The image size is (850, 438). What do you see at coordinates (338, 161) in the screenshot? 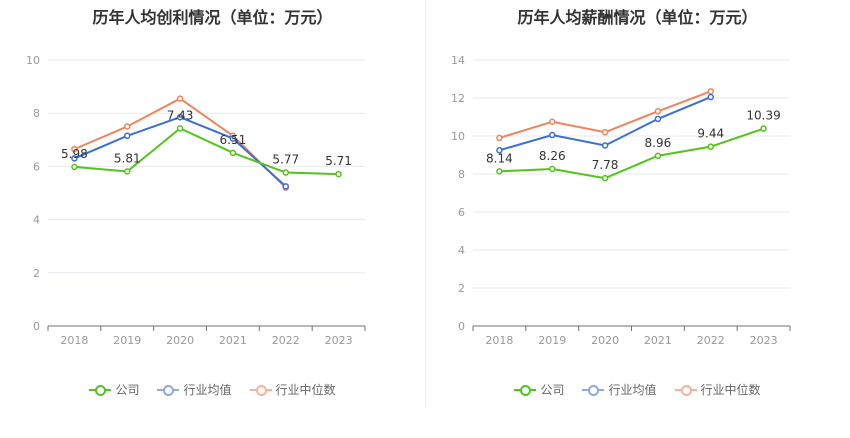
I see `data-label: 5.71` at bounding box center [338, 161].